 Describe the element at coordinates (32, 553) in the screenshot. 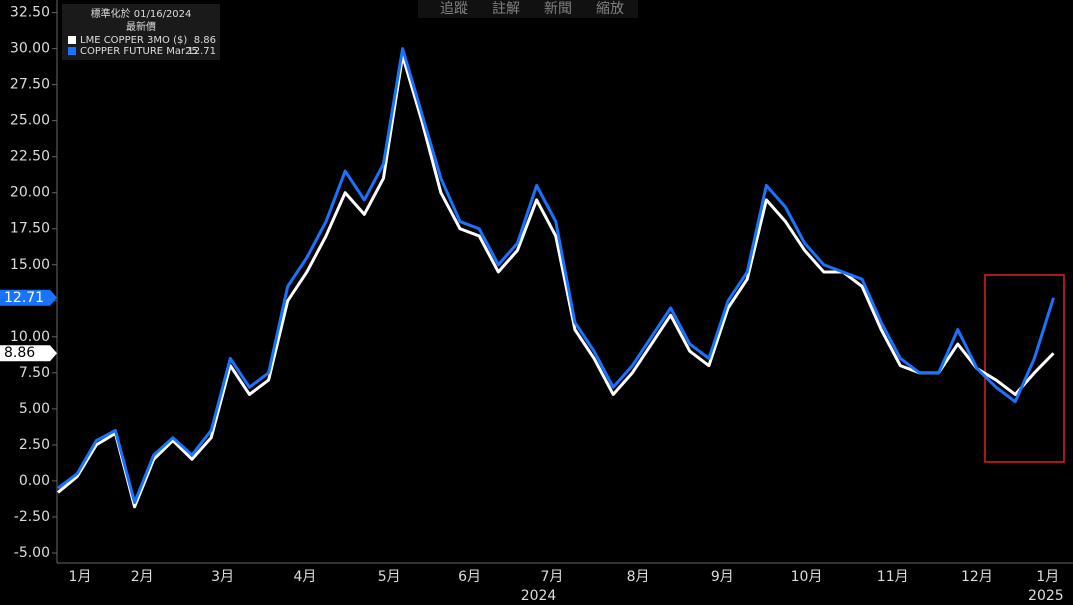

I see `y-tick-label: -5.00` at that location.